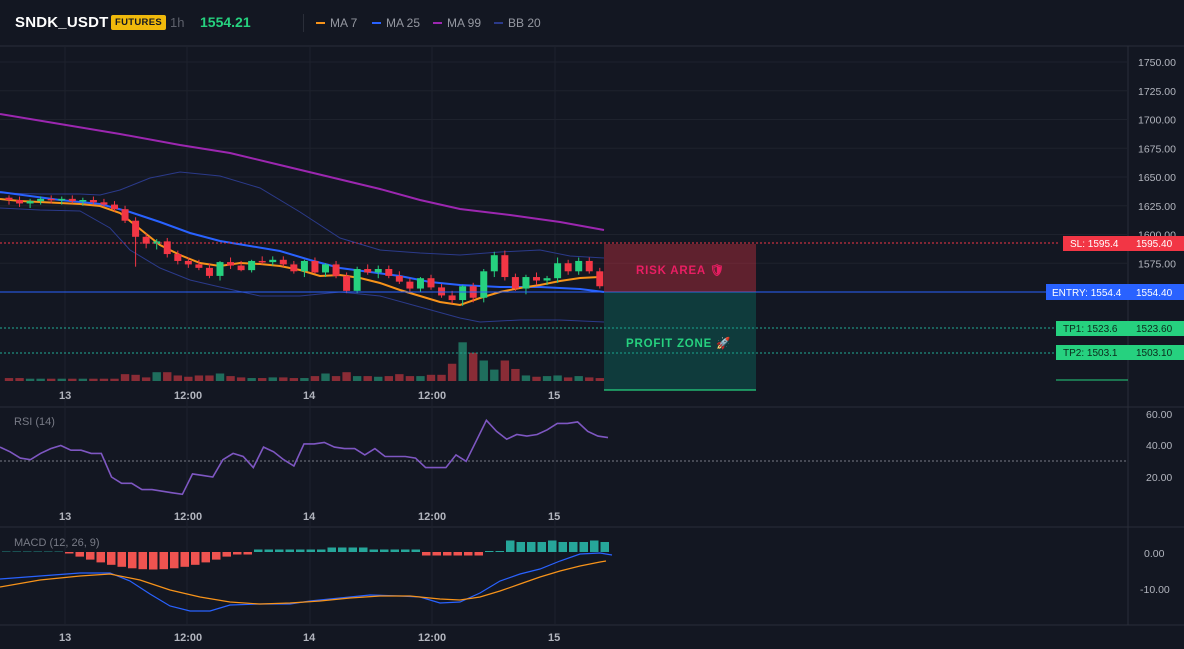  I want to click on macd-axis-neg10: -10.00, so click(1155, 590).